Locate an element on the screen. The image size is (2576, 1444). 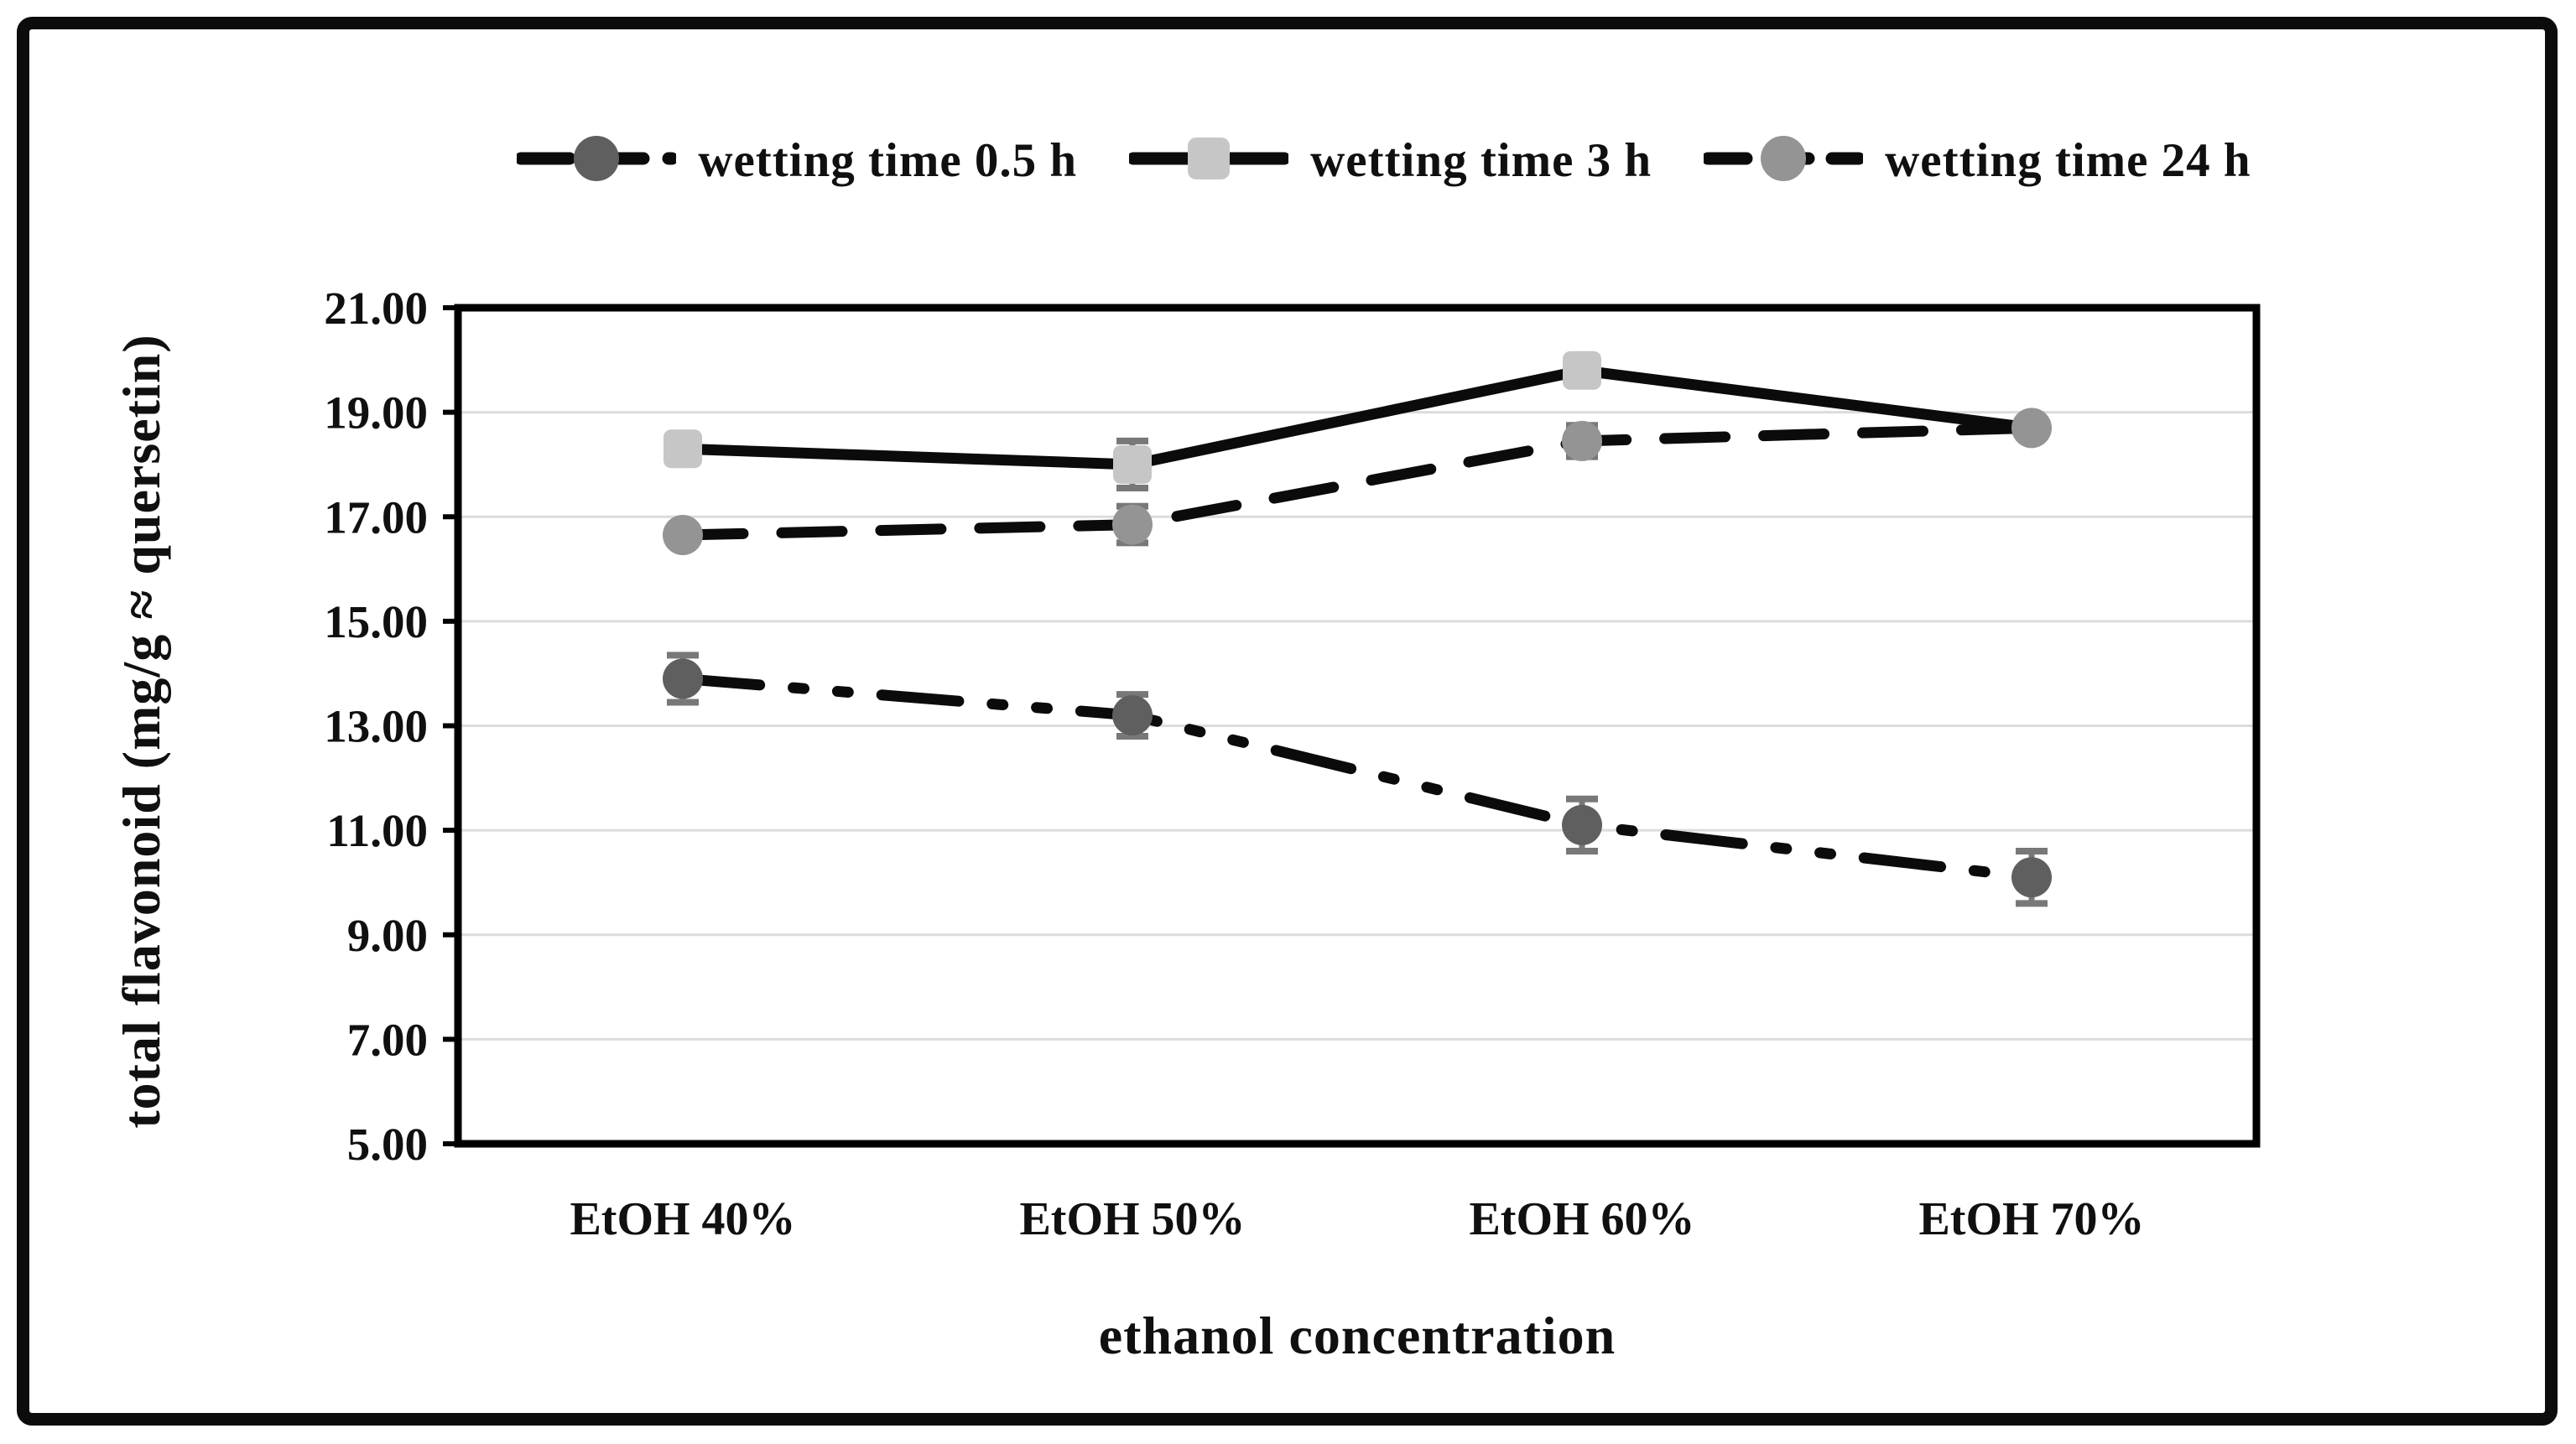
series-line-dash is located at coordinates (1357, 482).